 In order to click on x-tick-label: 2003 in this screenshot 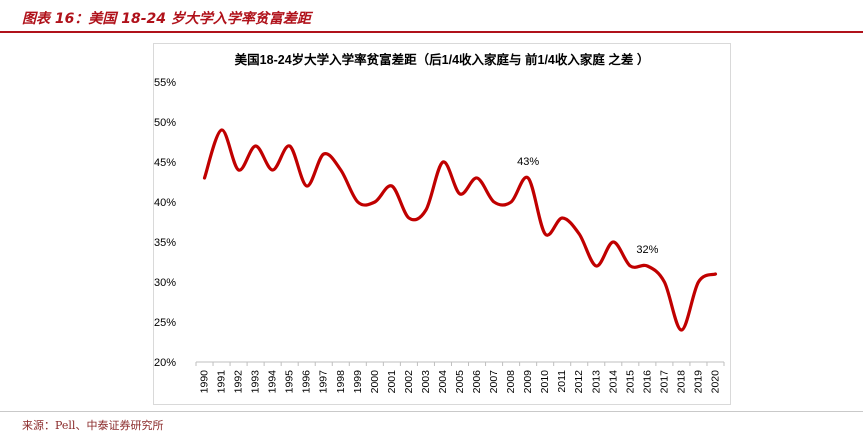, I will do `click(426, 382)`.